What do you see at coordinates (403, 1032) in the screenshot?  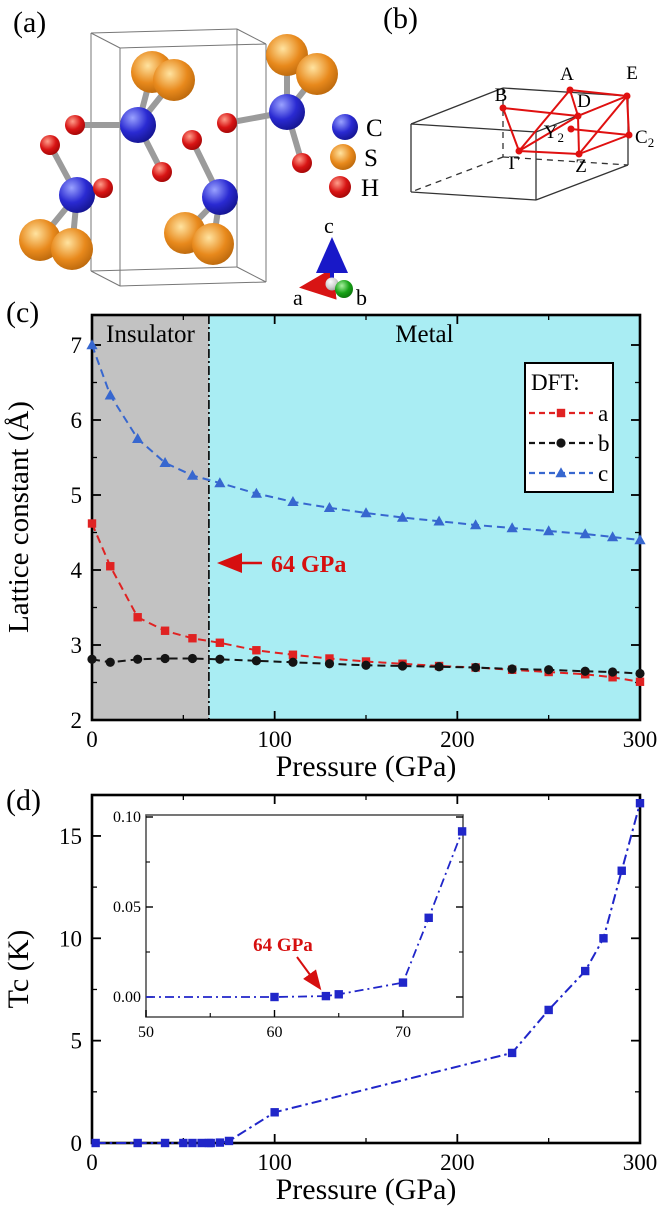 I see `inset-x-tick-label: 70` at bounding box center [403, 1032].